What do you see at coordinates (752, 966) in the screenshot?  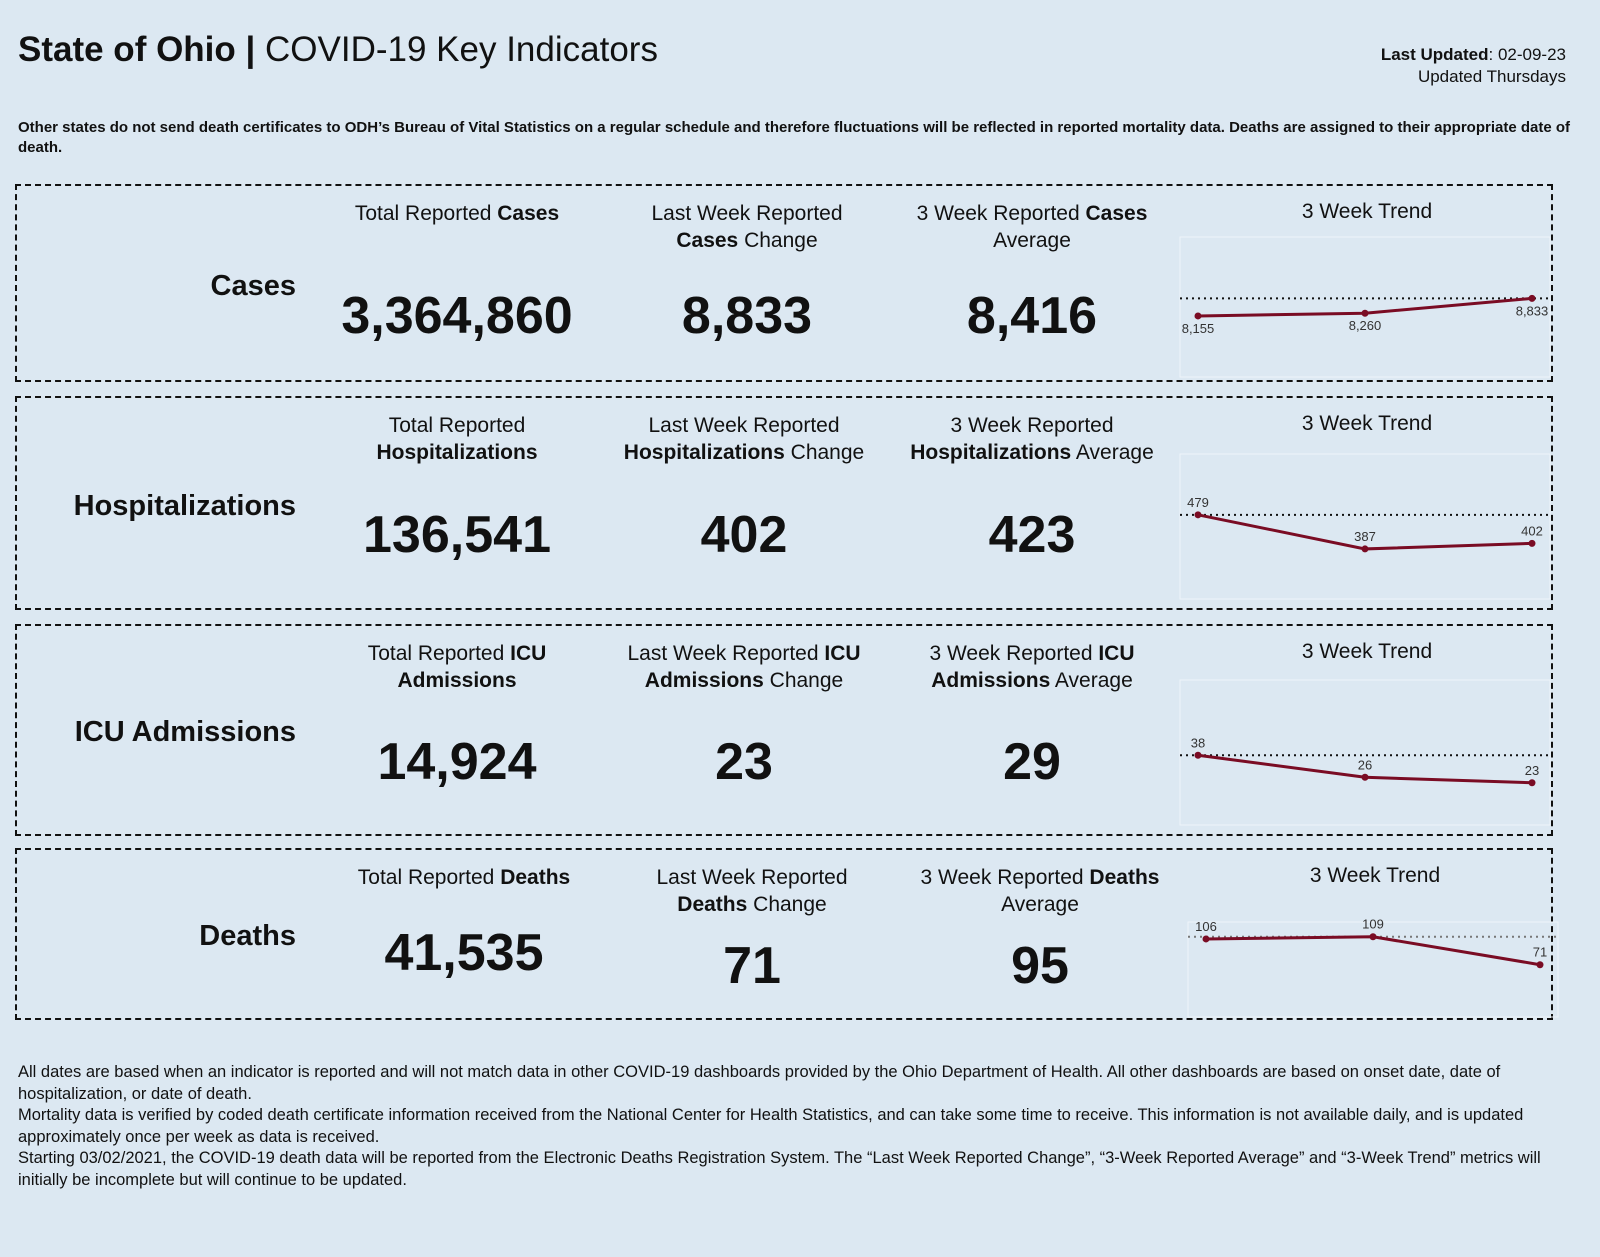 I see `metric-value: 71` at bounding box center [752, 966].